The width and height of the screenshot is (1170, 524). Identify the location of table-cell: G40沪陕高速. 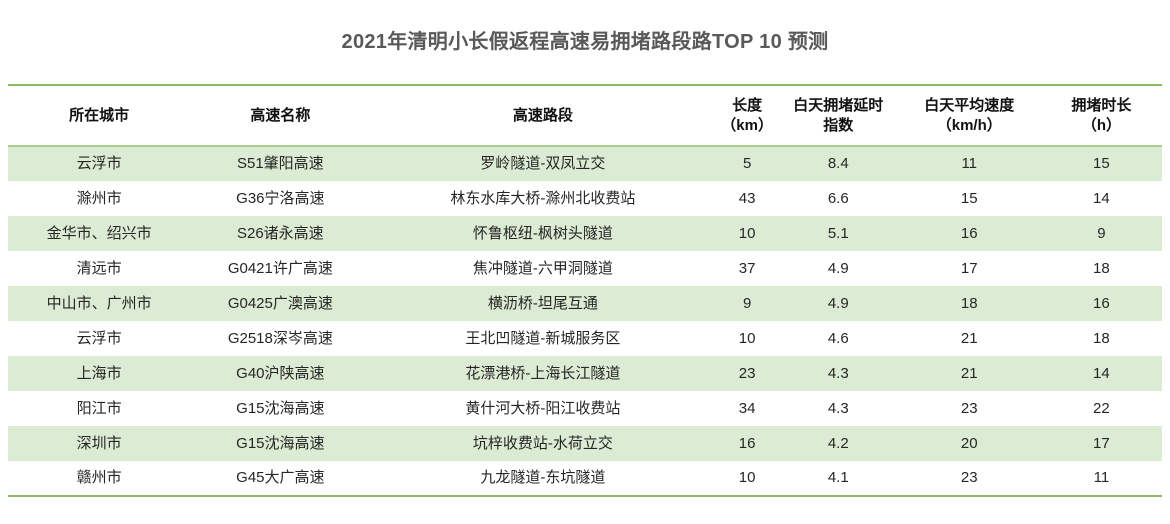
(280, 373).